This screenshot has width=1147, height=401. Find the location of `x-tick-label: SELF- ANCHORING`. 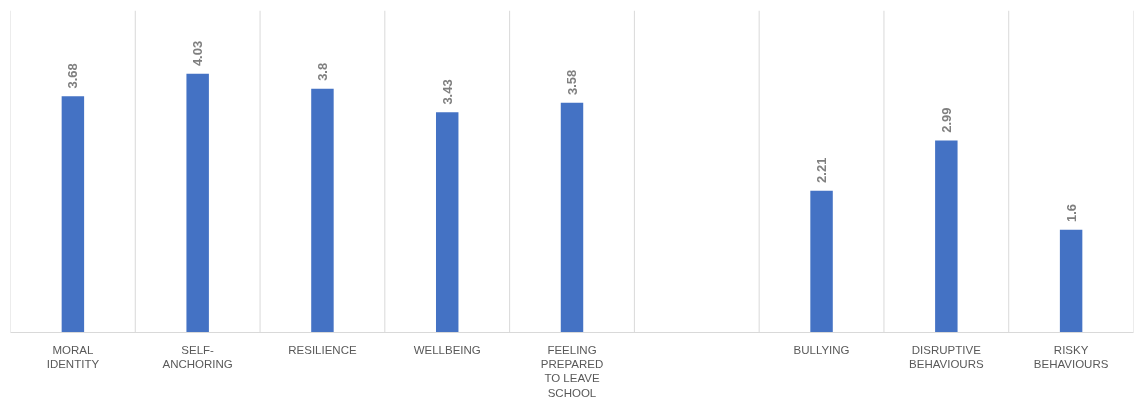

x-tick-label: SELF- ANCHORING is located at coordinates (197, 356).